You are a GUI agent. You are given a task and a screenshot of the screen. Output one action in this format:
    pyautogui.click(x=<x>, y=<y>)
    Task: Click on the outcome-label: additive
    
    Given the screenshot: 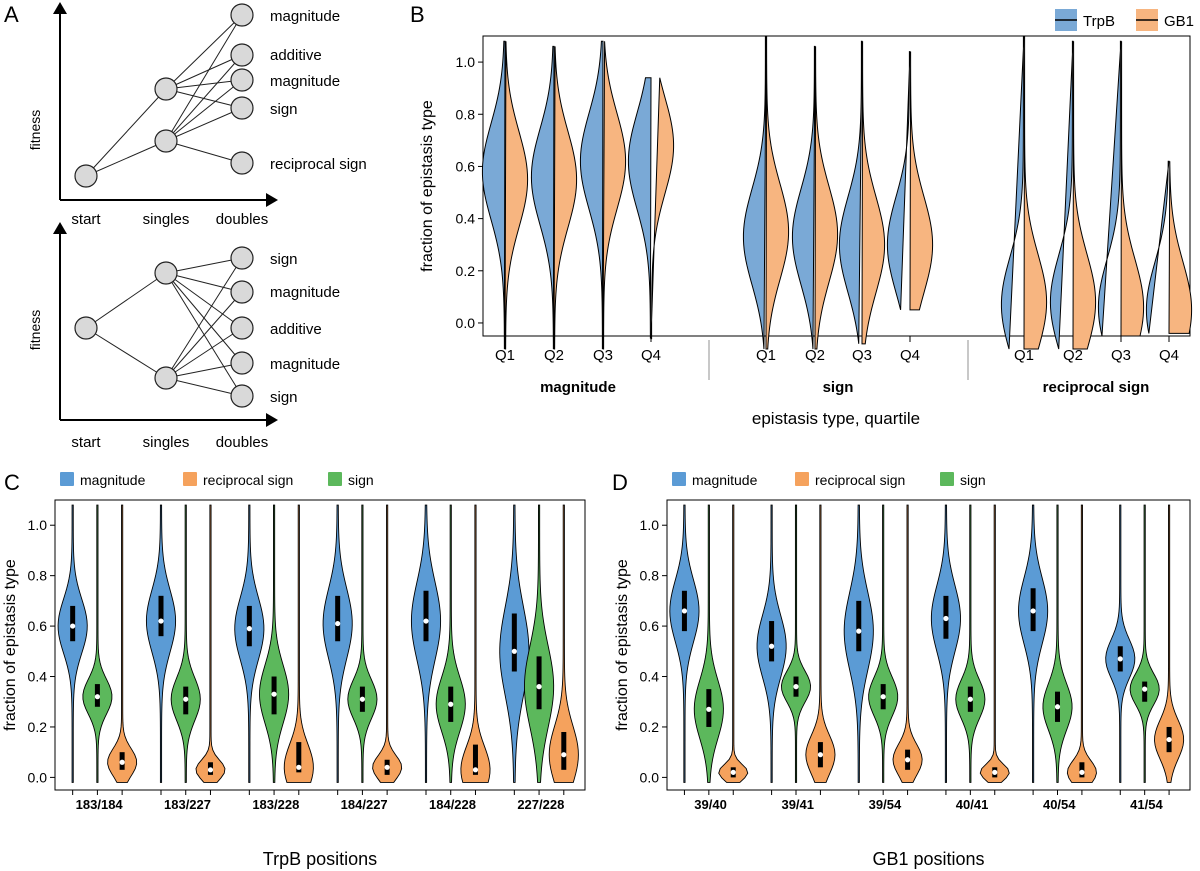 What is the action you would take?
    pyautogui.click(x=296, y=55)
    